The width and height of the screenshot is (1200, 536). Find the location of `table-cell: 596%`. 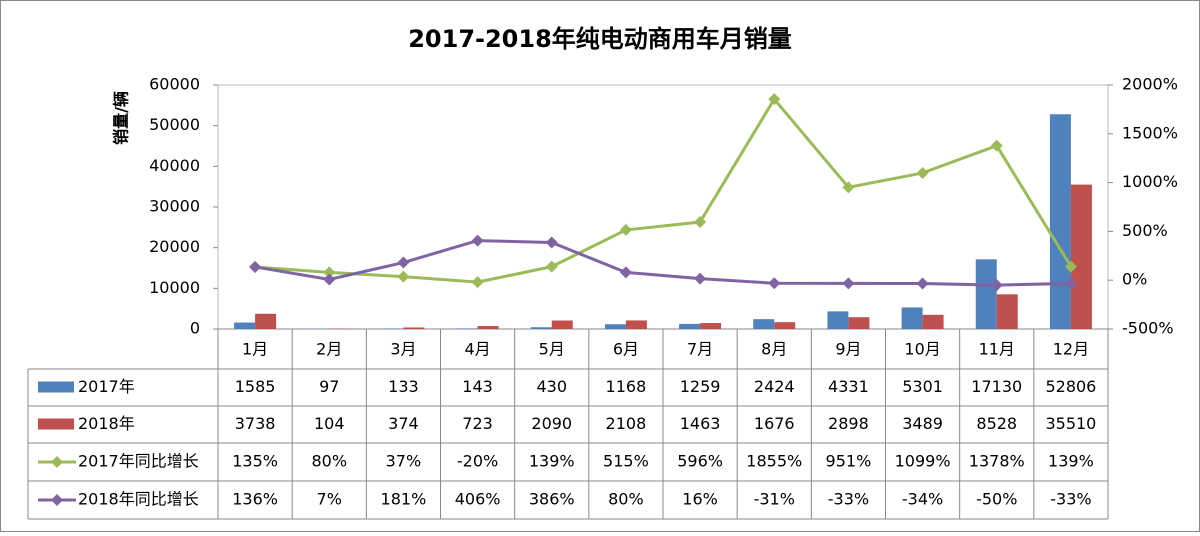

table-cell: 596% is located at coordinates (700, 461).